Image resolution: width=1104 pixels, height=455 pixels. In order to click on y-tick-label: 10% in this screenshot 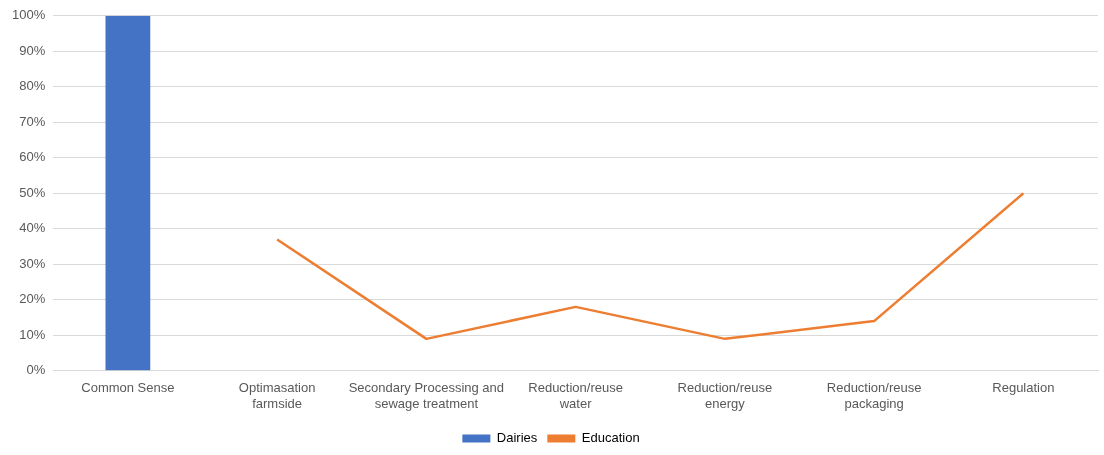, I will do `click(32, 334)`.